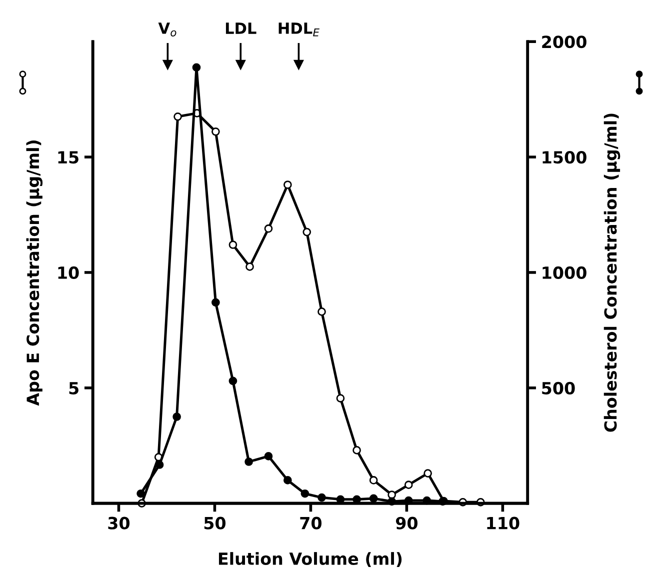 Image resolution: width=649 pixels, height=570 pixels. Describe the element at coordinates (564, 157) in the screenshot. I see `y2-tick-label: 1500` at that location.